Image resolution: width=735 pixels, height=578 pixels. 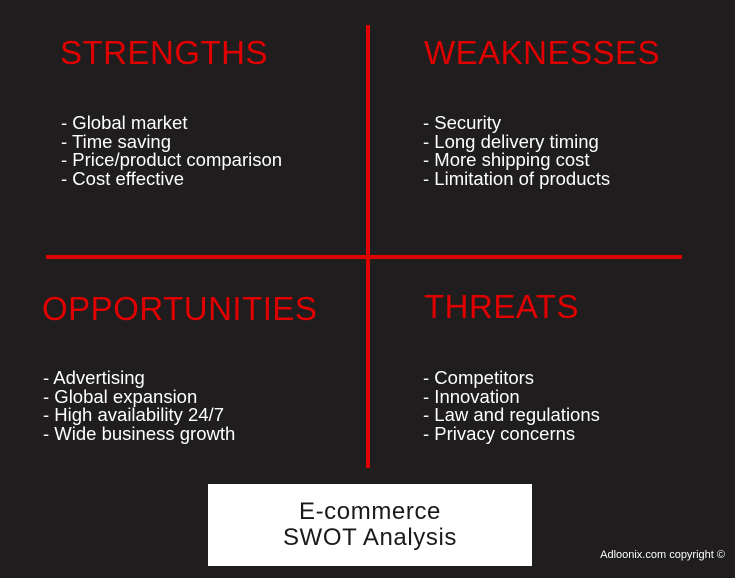 I want to click on list-item: - Cost effective, so click(x=123, y=178).